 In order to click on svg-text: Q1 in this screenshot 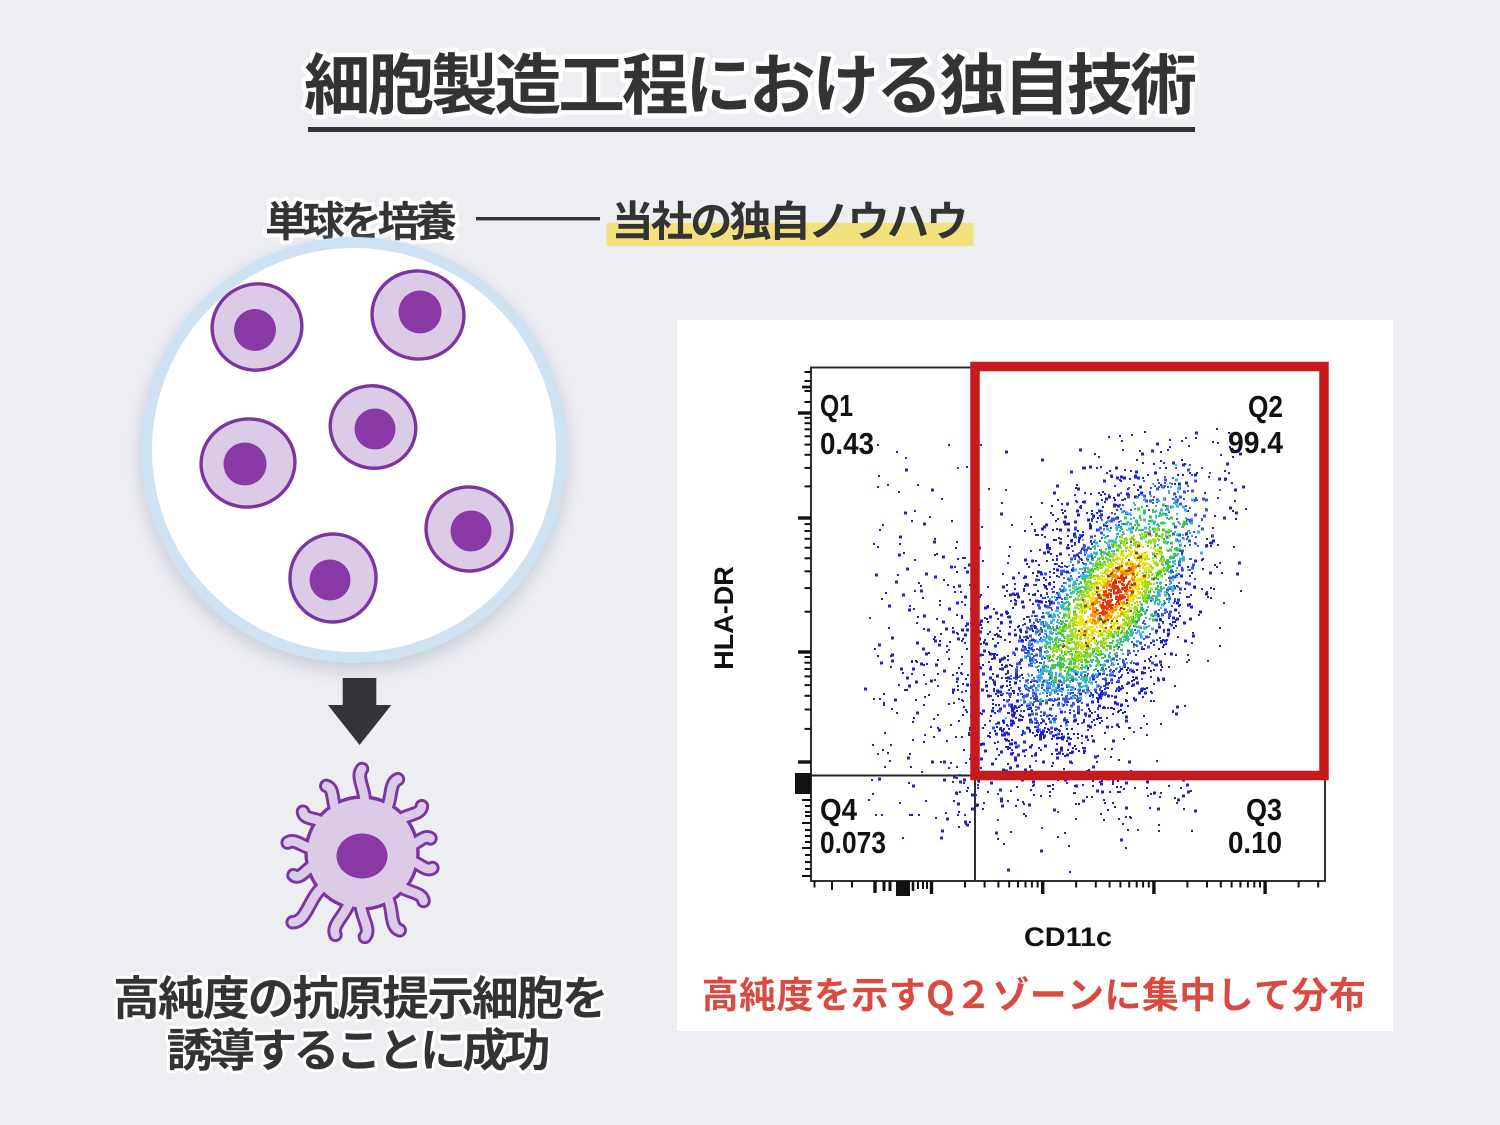, I will do `click(836, 405)`.